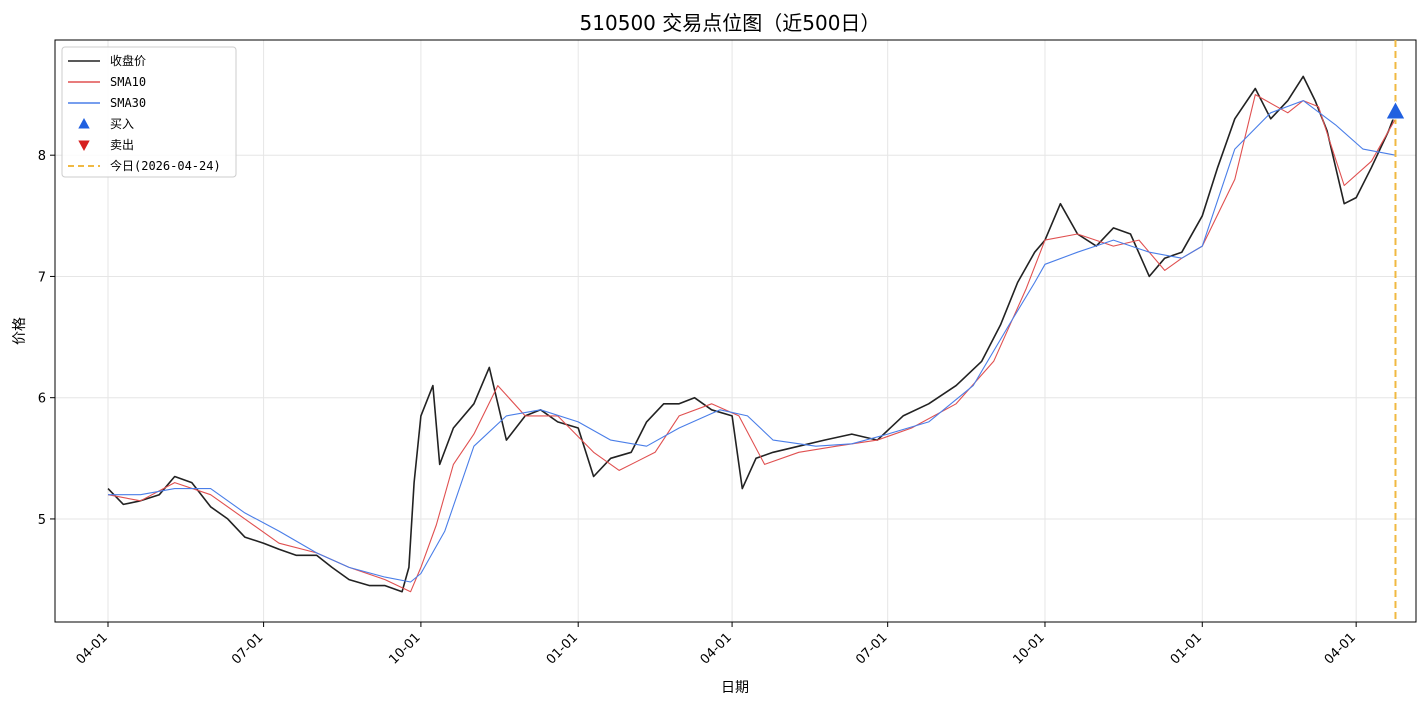 The image size is (1428, 706). I want to click on y-axis-label: 价格, so click(20, 331).